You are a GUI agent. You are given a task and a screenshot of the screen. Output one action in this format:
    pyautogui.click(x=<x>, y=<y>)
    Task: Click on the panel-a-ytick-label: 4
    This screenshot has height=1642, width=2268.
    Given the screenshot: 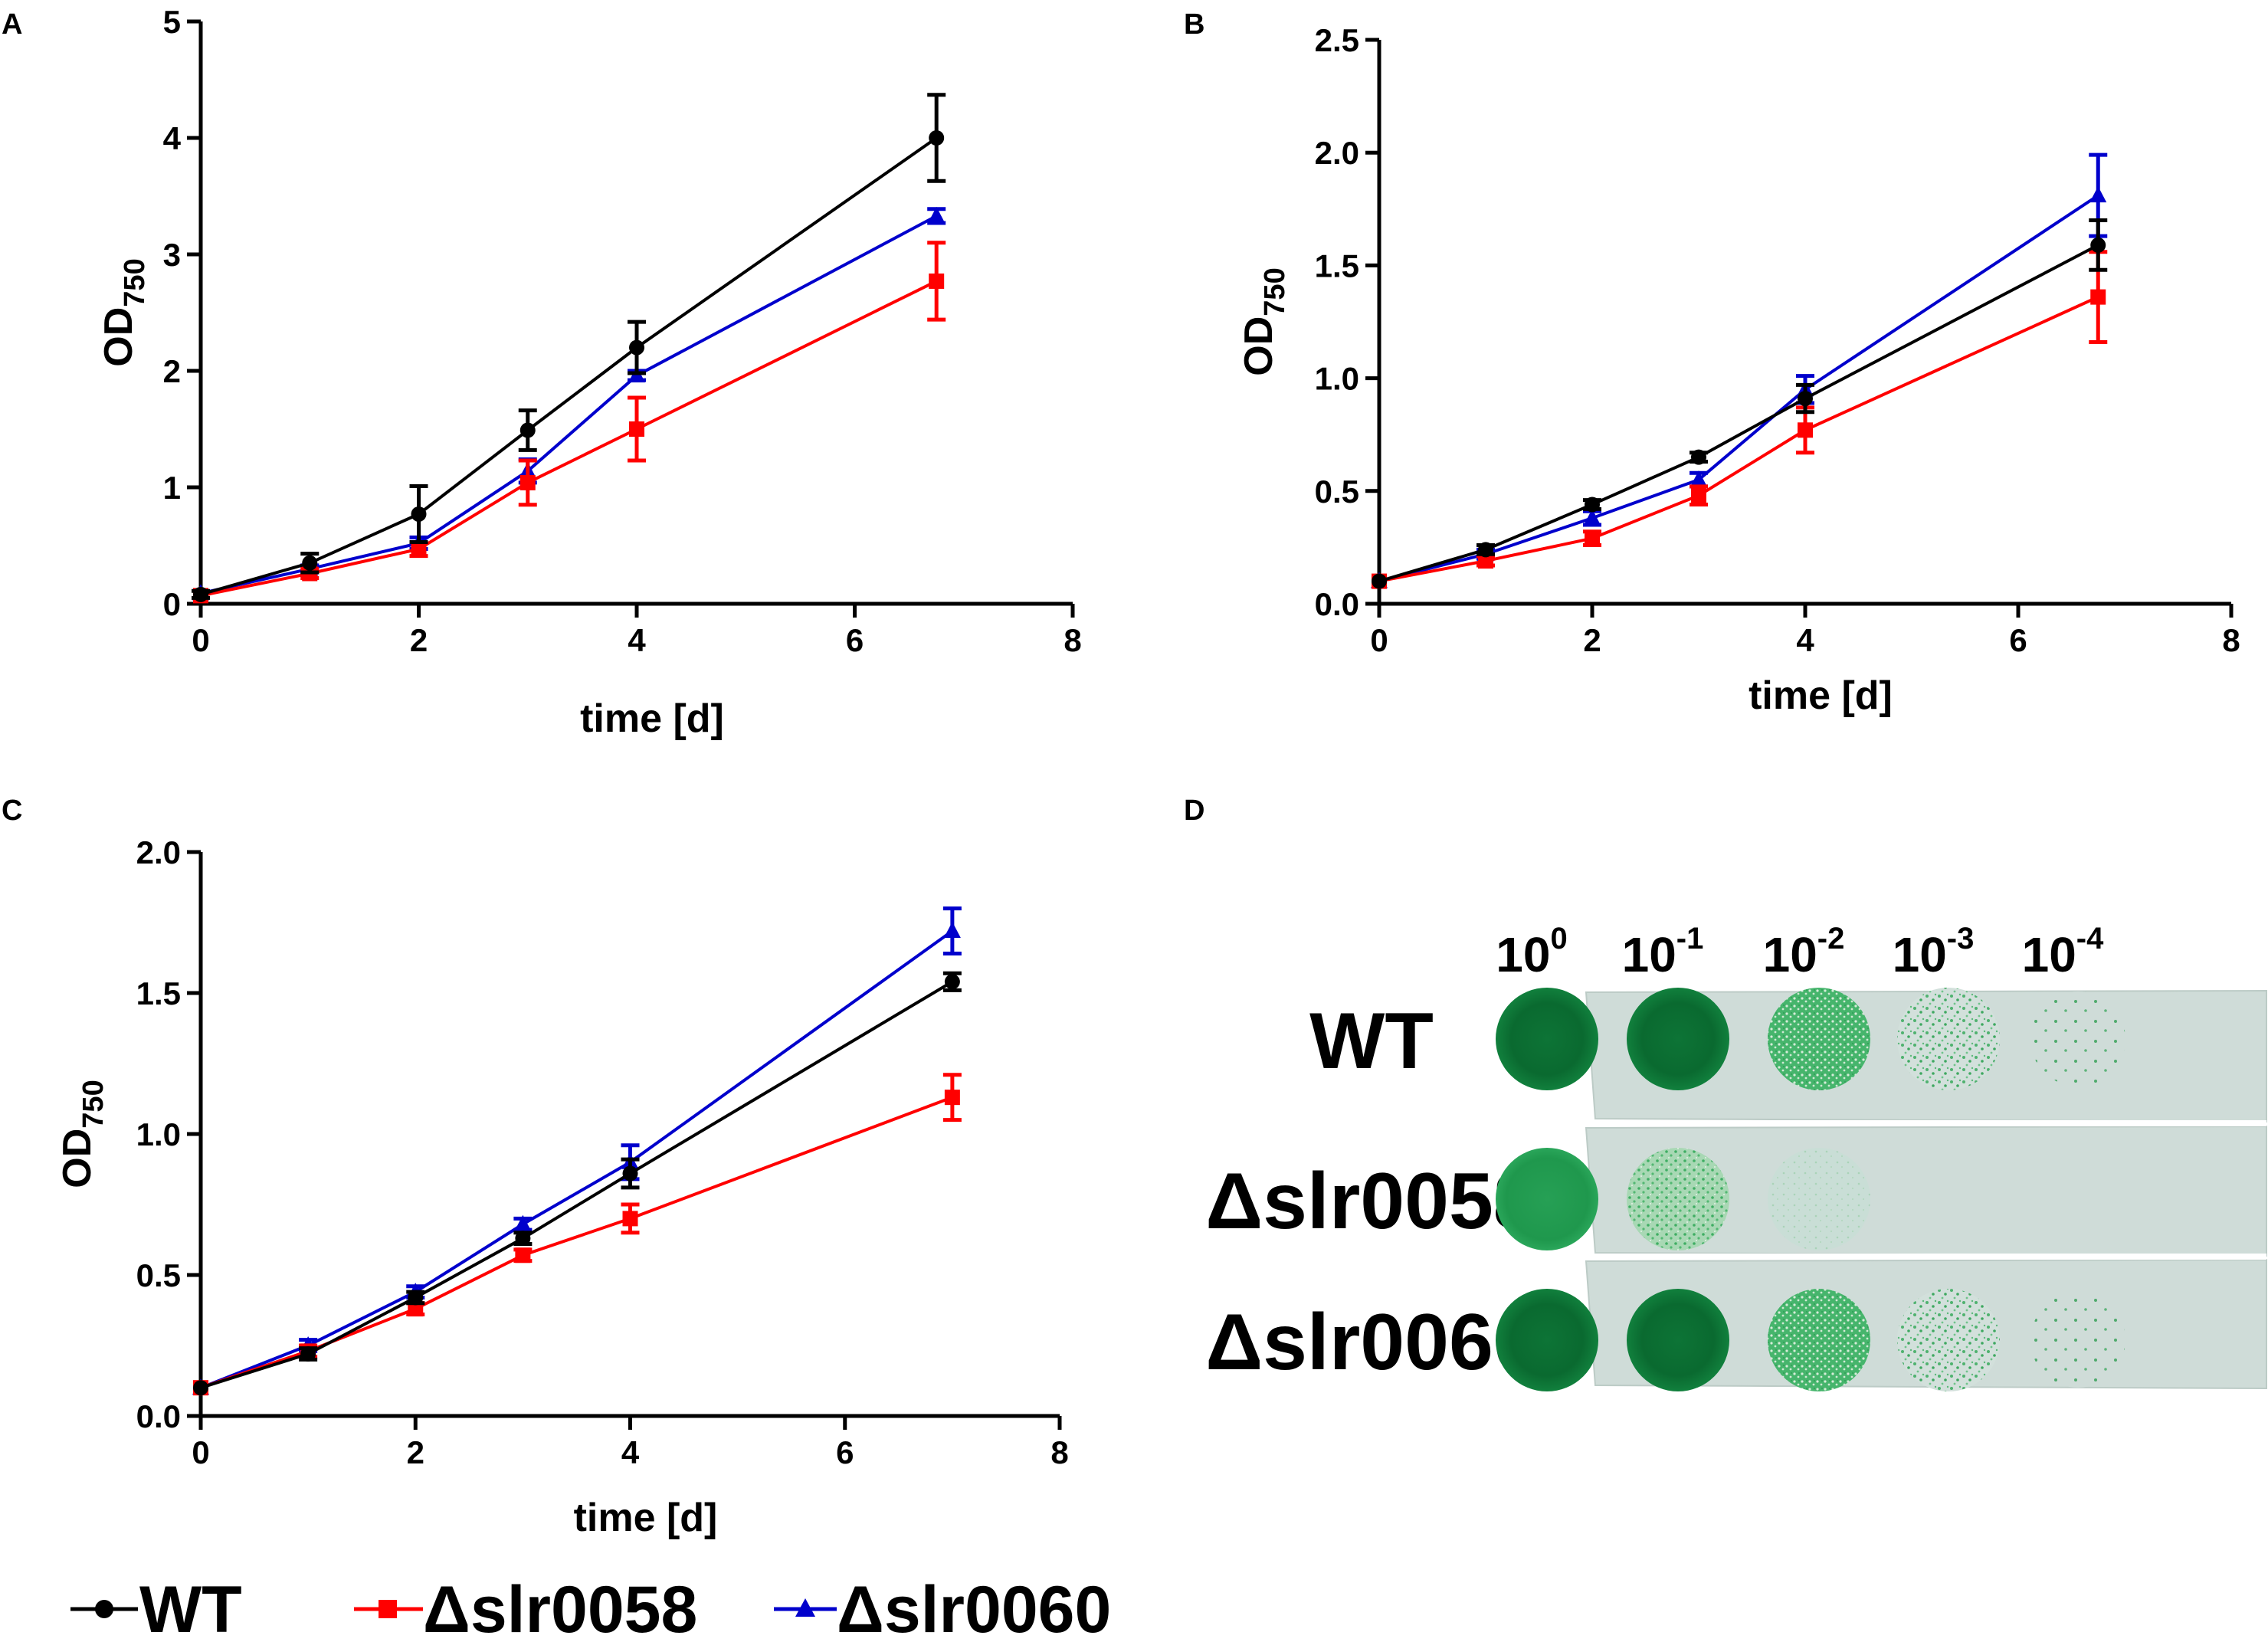 What is the action you would take?
    pyautogui.click(x=172, y=138)
    